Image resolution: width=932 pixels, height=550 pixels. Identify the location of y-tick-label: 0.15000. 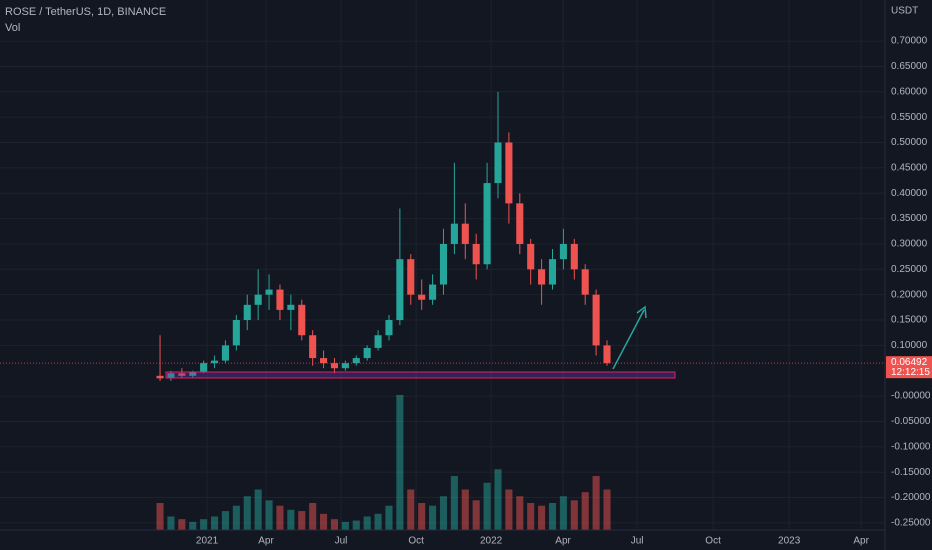
(909, 320).